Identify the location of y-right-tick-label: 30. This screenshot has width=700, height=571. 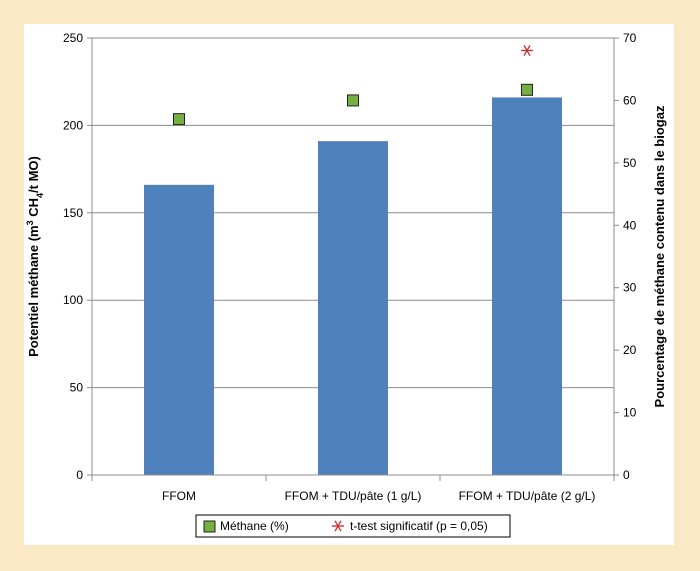
(630, 288).